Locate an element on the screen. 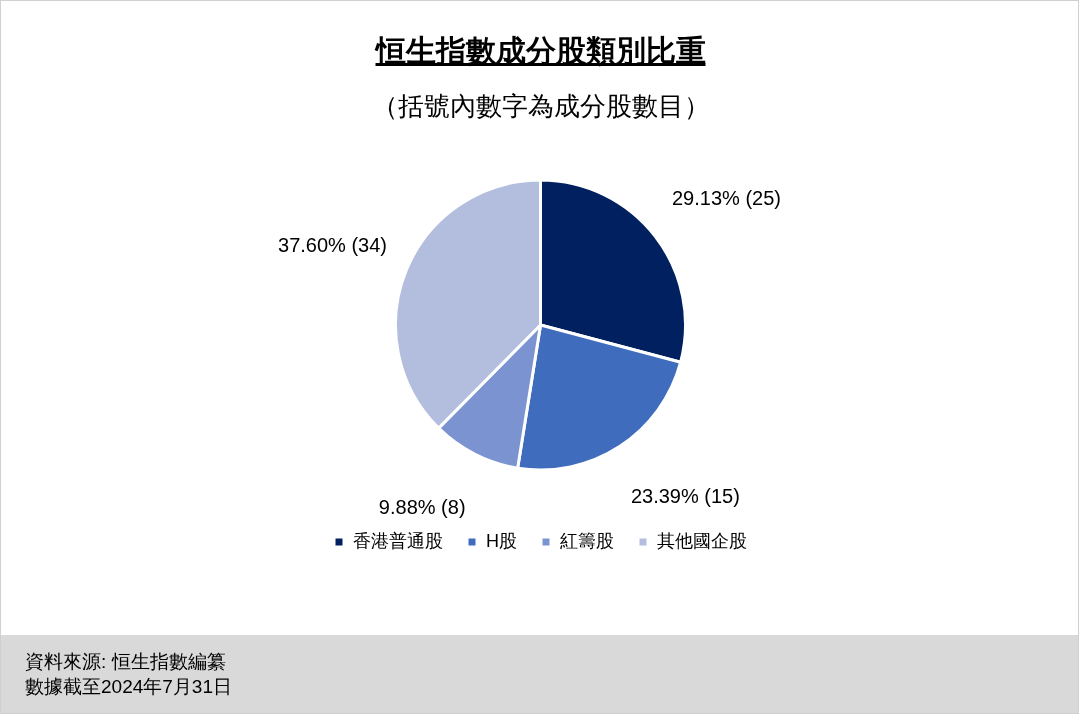  legend-label: H股 is located at coordinates (501, 540).